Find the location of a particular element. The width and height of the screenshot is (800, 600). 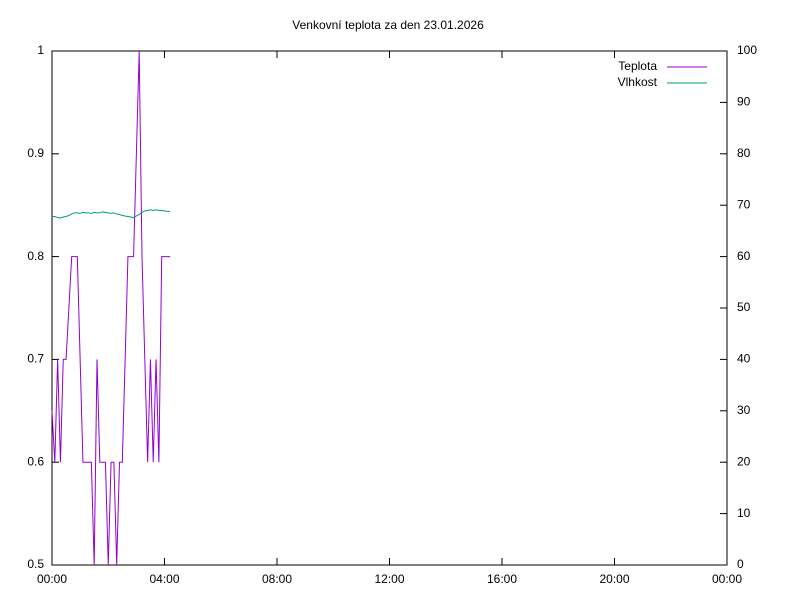

y-tick-label: 0.6 is located at coordinates (35, 461).